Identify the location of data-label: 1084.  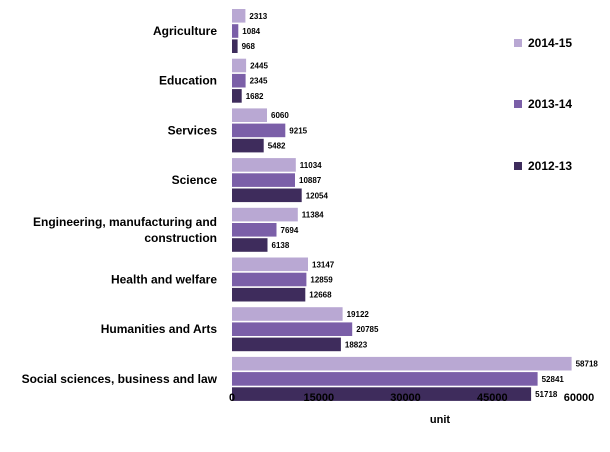
(251, 31).